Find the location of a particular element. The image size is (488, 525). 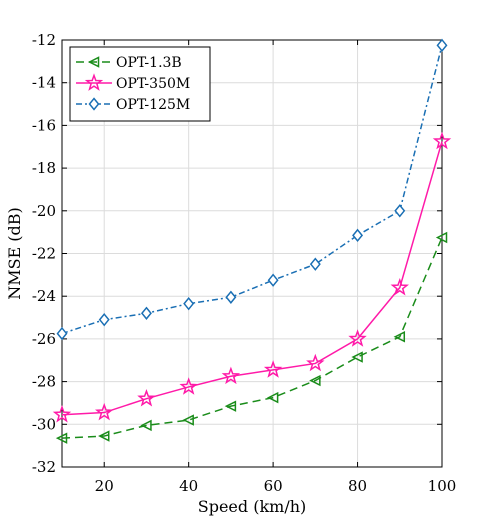

legend-marker-opt-1-3b is located at coordinates (93, 62).